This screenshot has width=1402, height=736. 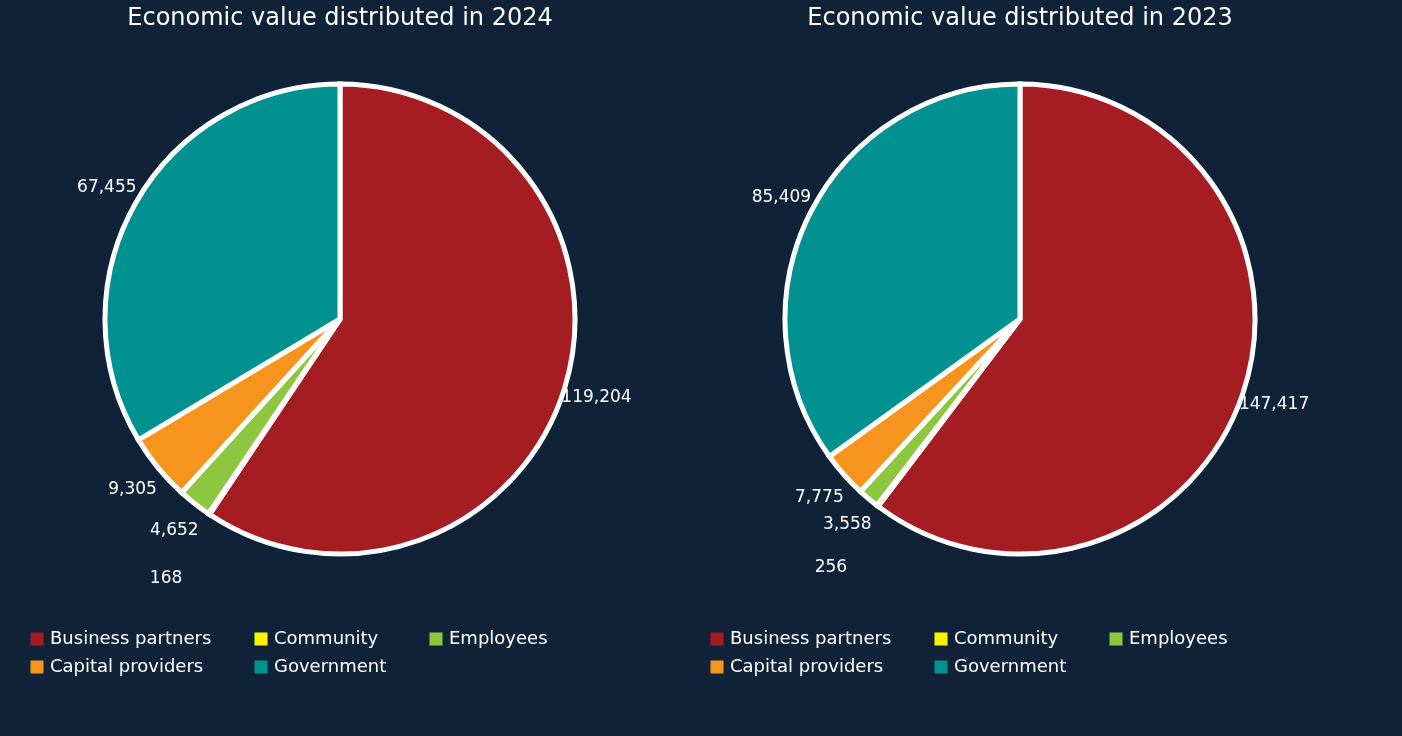 What do you see at coordinates (847, 522) in the screenshot?
I see `data-label: 3,558` at bounding box center [847, 522].